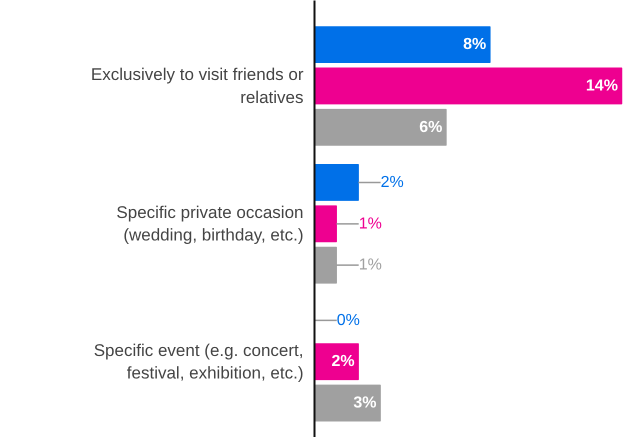 This screenshot has width=638, height=437. Describe the element at coordinates (602, 85) in the screenshot. I see `data-label: 14%` at that location.